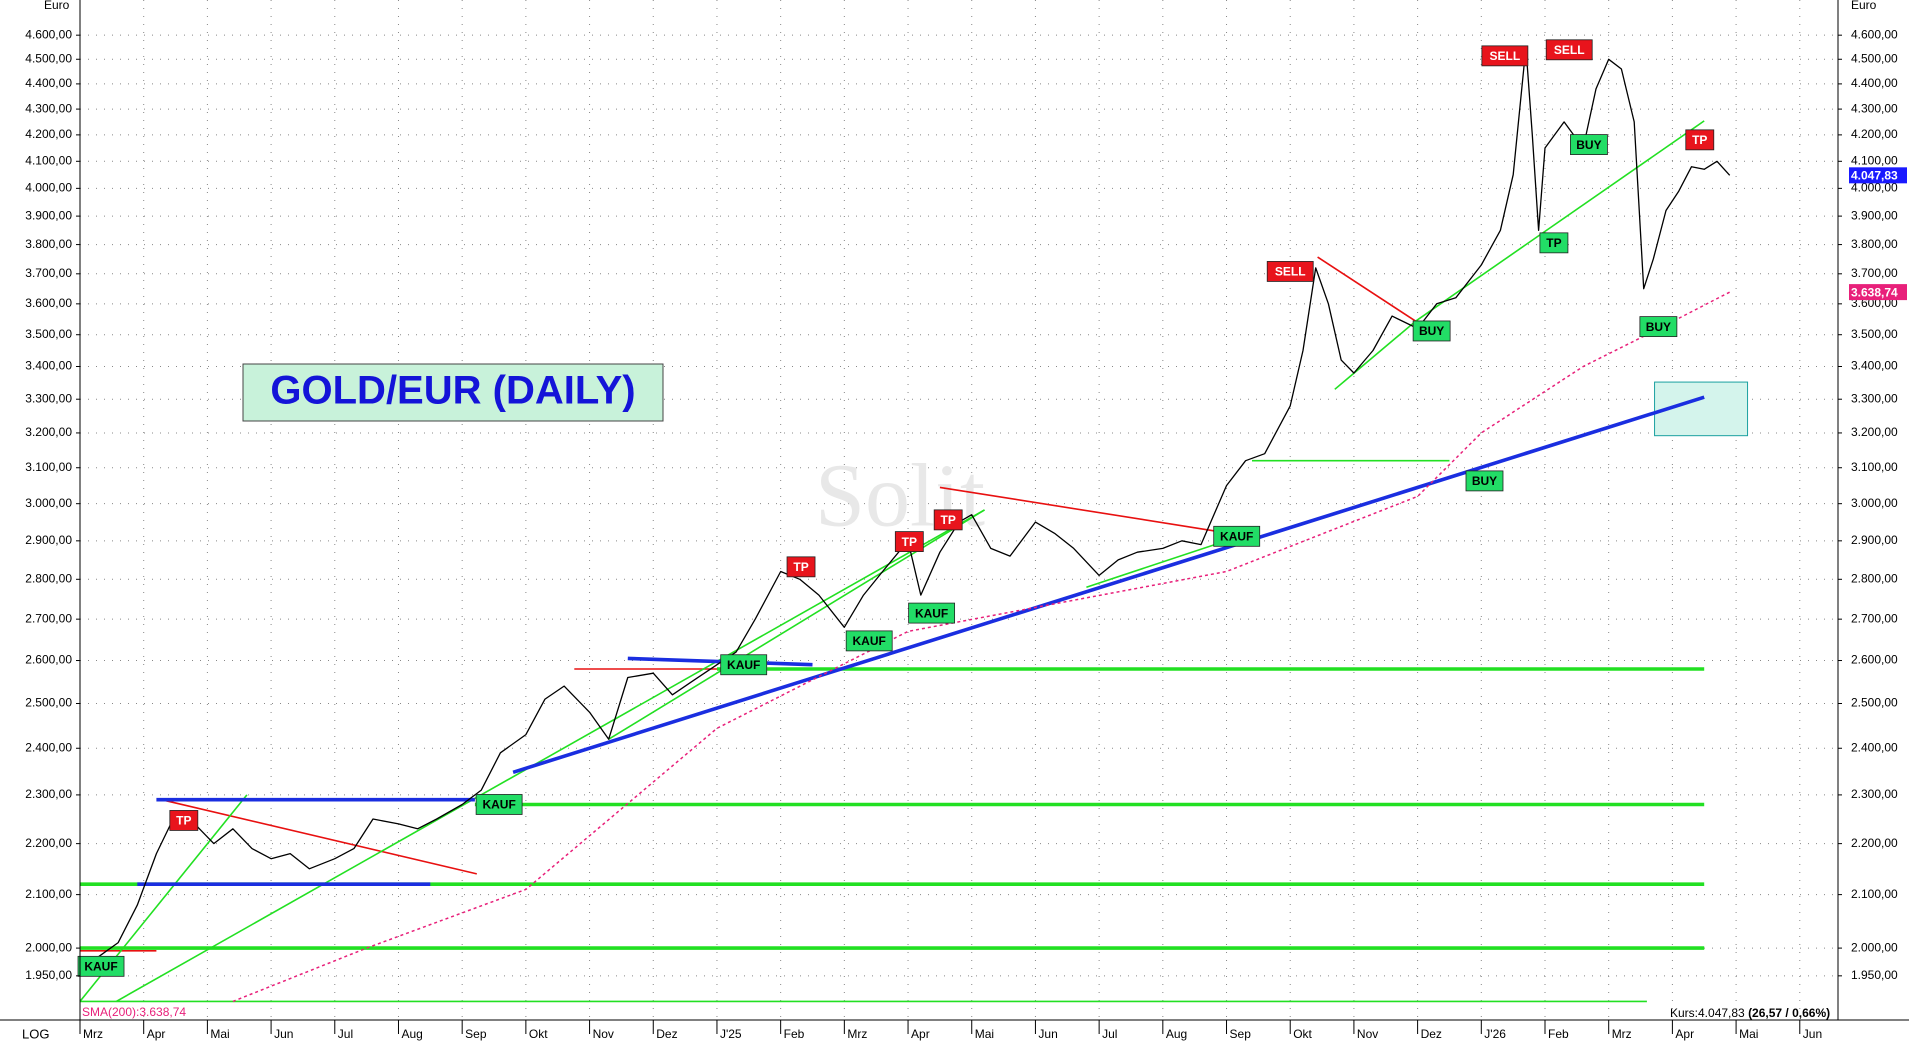  Describe the element at coordinates (1684, 1034) in the screenshot. I see `x-tick-label: Apr` at that location.